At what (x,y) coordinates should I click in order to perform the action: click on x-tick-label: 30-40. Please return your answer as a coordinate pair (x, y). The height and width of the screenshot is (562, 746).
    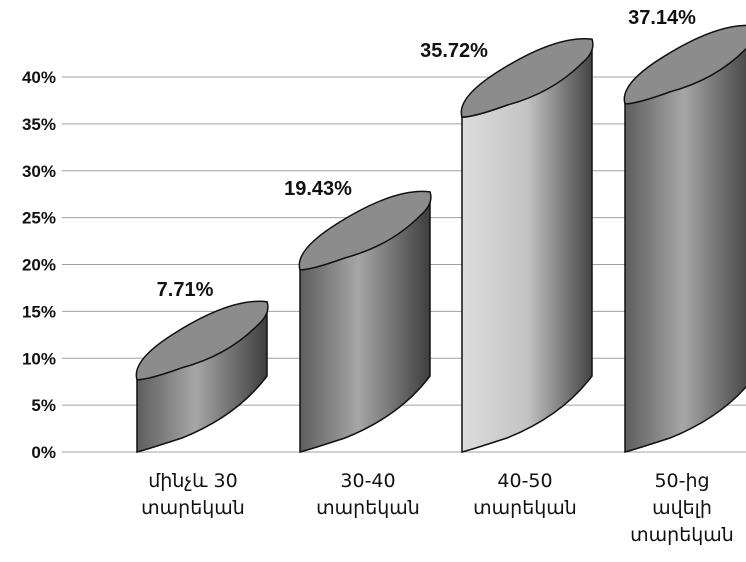
    Looking at the image, I should click on (367, 481).